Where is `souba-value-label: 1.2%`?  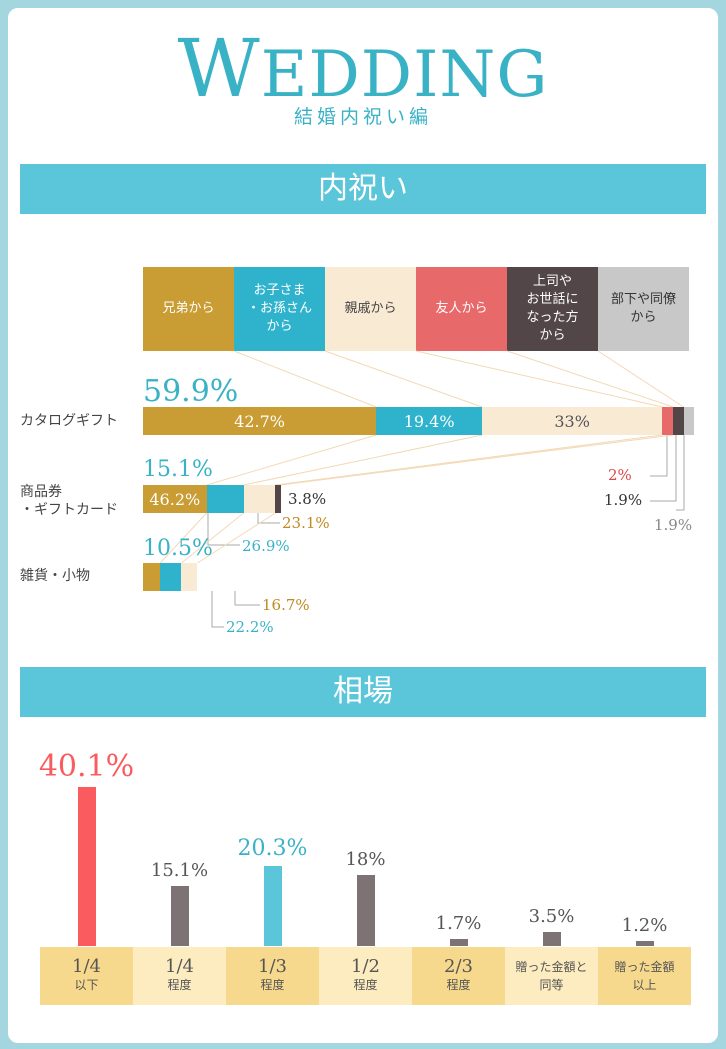
souba-value-label: 1.2% is located at coordinates (644, 925).